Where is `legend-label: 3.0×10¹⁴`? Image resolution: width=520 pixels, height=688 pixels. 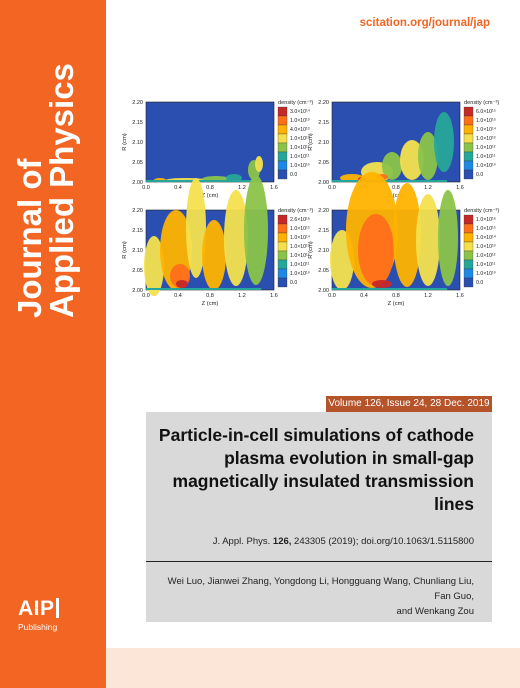 legend-label: 3.0×10¹⁴ is located at coordinates (300, 112).